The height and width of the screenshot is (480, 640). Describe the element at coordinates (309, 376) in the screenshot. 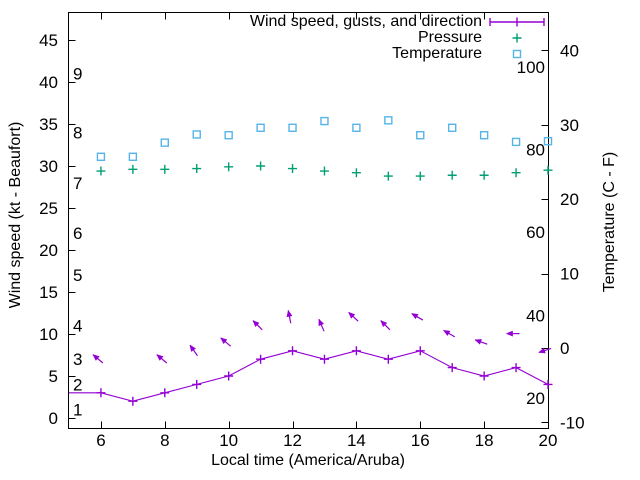

I see `wind-speed-line` at that location.